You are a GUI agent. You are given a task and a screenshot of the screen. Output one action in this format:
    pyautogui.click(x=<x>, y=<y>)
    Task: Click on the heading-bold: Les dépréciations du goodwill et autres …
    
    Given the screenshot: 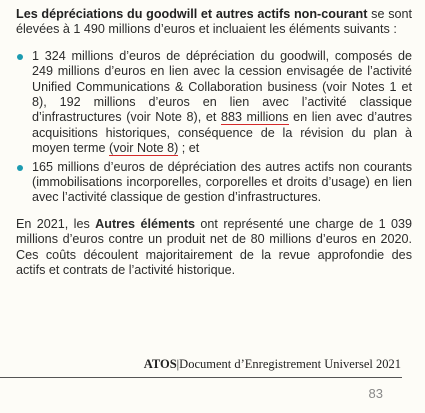 What is the action you would take?
    pyautogui.click(x=192, y=14)
    